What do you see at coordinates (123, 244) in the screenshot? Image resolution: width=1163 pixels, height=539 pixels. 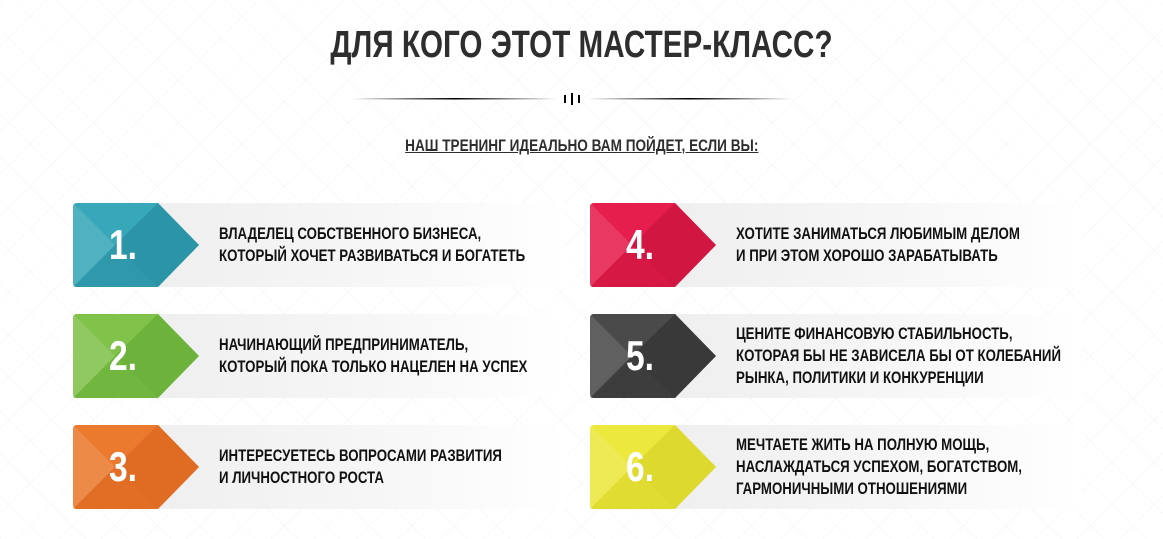 I see `item-number: 1.` at bounding box center [123, 244].